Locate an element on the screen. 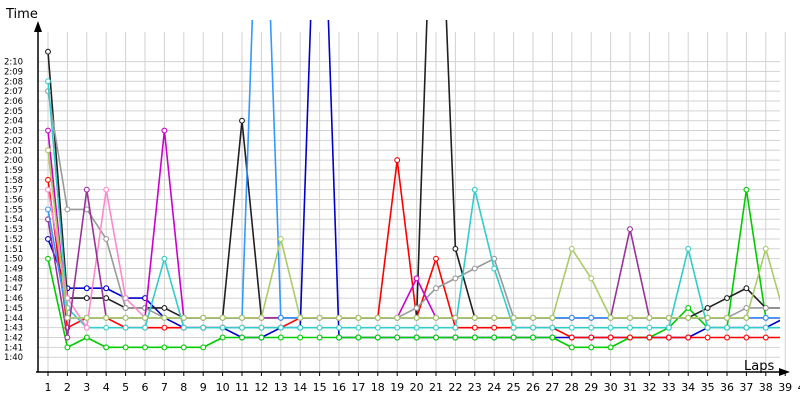 Image resolution: width=800 pixels, height=400 pixels. x-tick-label: 1 is located at coordinates (48, 387).